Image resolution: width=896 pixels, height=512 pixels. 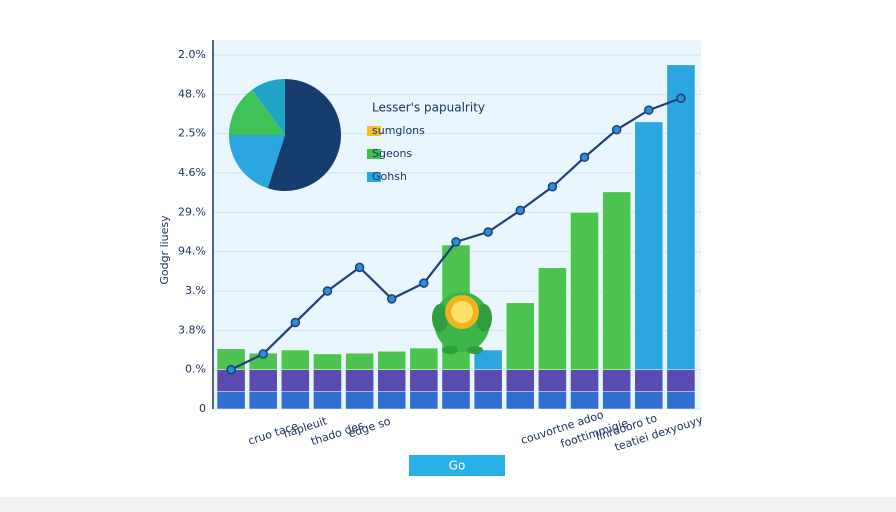 I want to click on button-bg, so click(x=457, y=465).